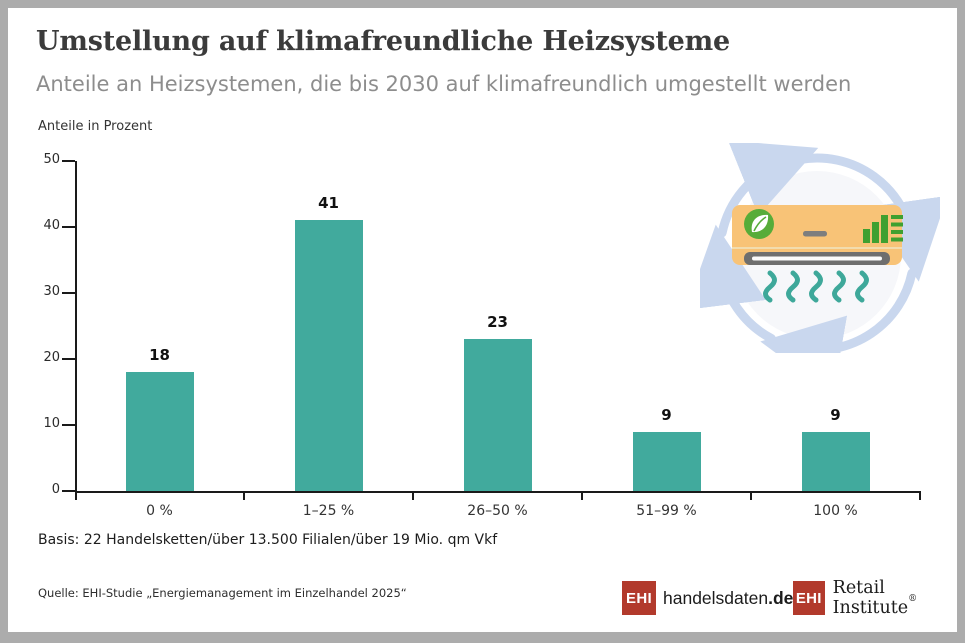 Image resolution: width=965 pixels, height=643 pixels. Describe the element at coordinates (875, 598) in the screenshot. I see `logo-retail-institute-label: Retail Institute®` at that location.